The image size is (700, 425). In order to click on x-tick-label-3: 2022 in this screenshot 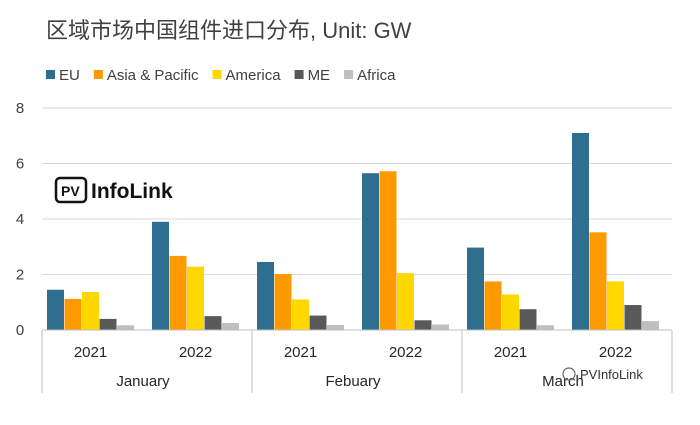, I will do `click(405, 352)`.